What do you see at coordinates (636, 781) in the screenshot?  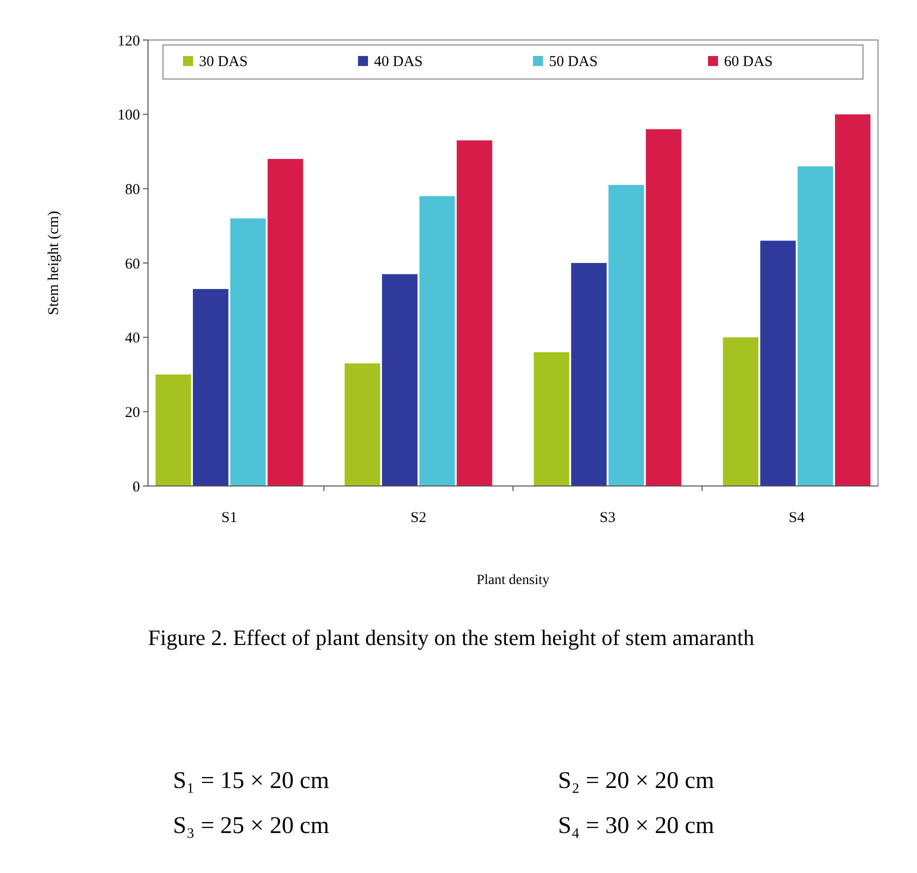 I see `text: S₂ = 20 × 20 cm` at bounding box center [636, 781].